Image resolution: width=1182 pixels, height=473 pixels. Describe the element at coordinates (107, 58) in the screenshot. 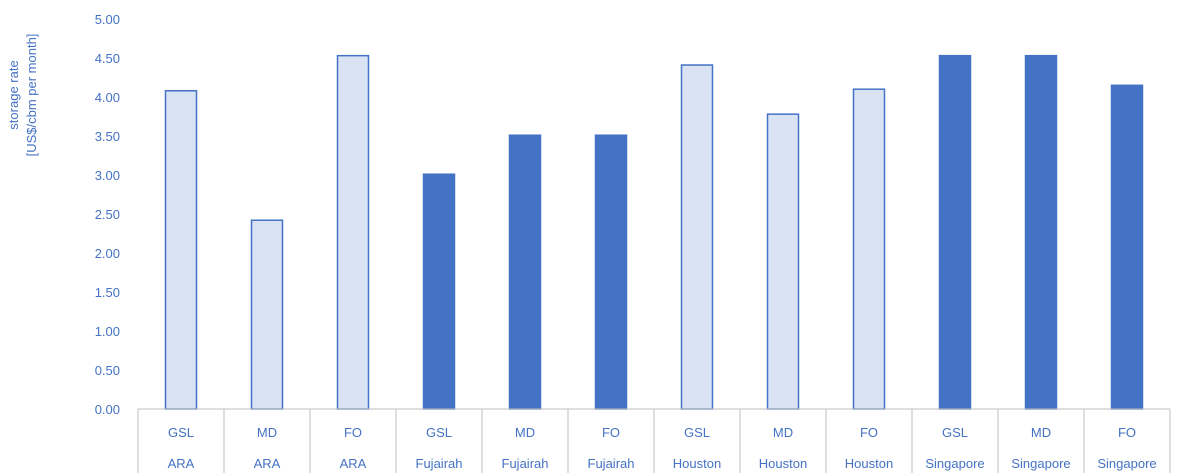

I see `y-tick-label: 4.50` at that location.